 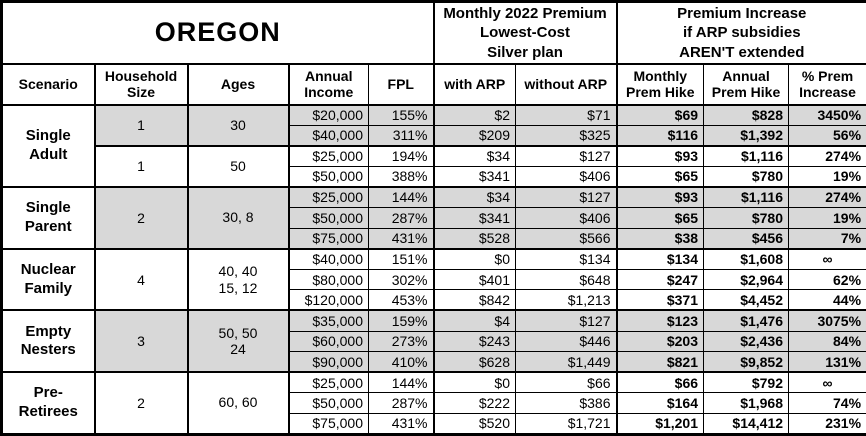 What do you see at coordinates (329, 362) in the screenshot?
I see `annual-income-cell: $90,000` at bounding box center [329, 362].